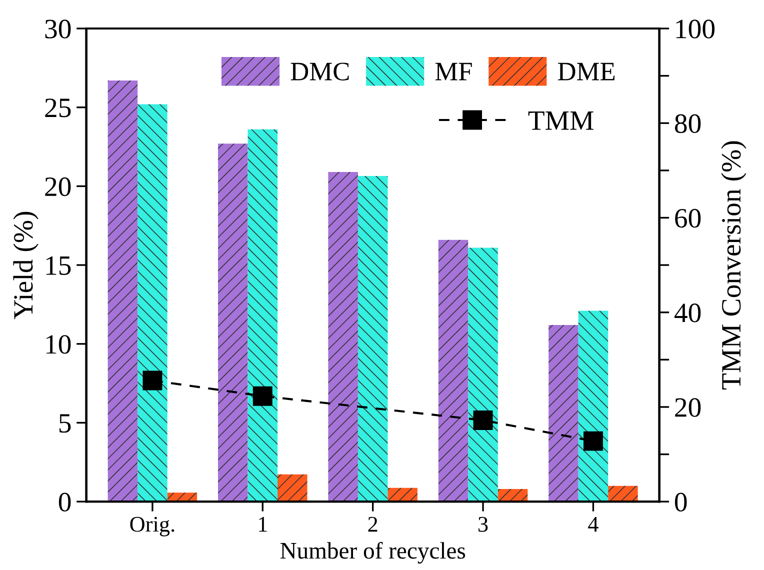 This screenshot has height=570, width=764. Describe the element at coordinates (263, 524) in the screenshot. I see `x-tick-label: 1` at that location.